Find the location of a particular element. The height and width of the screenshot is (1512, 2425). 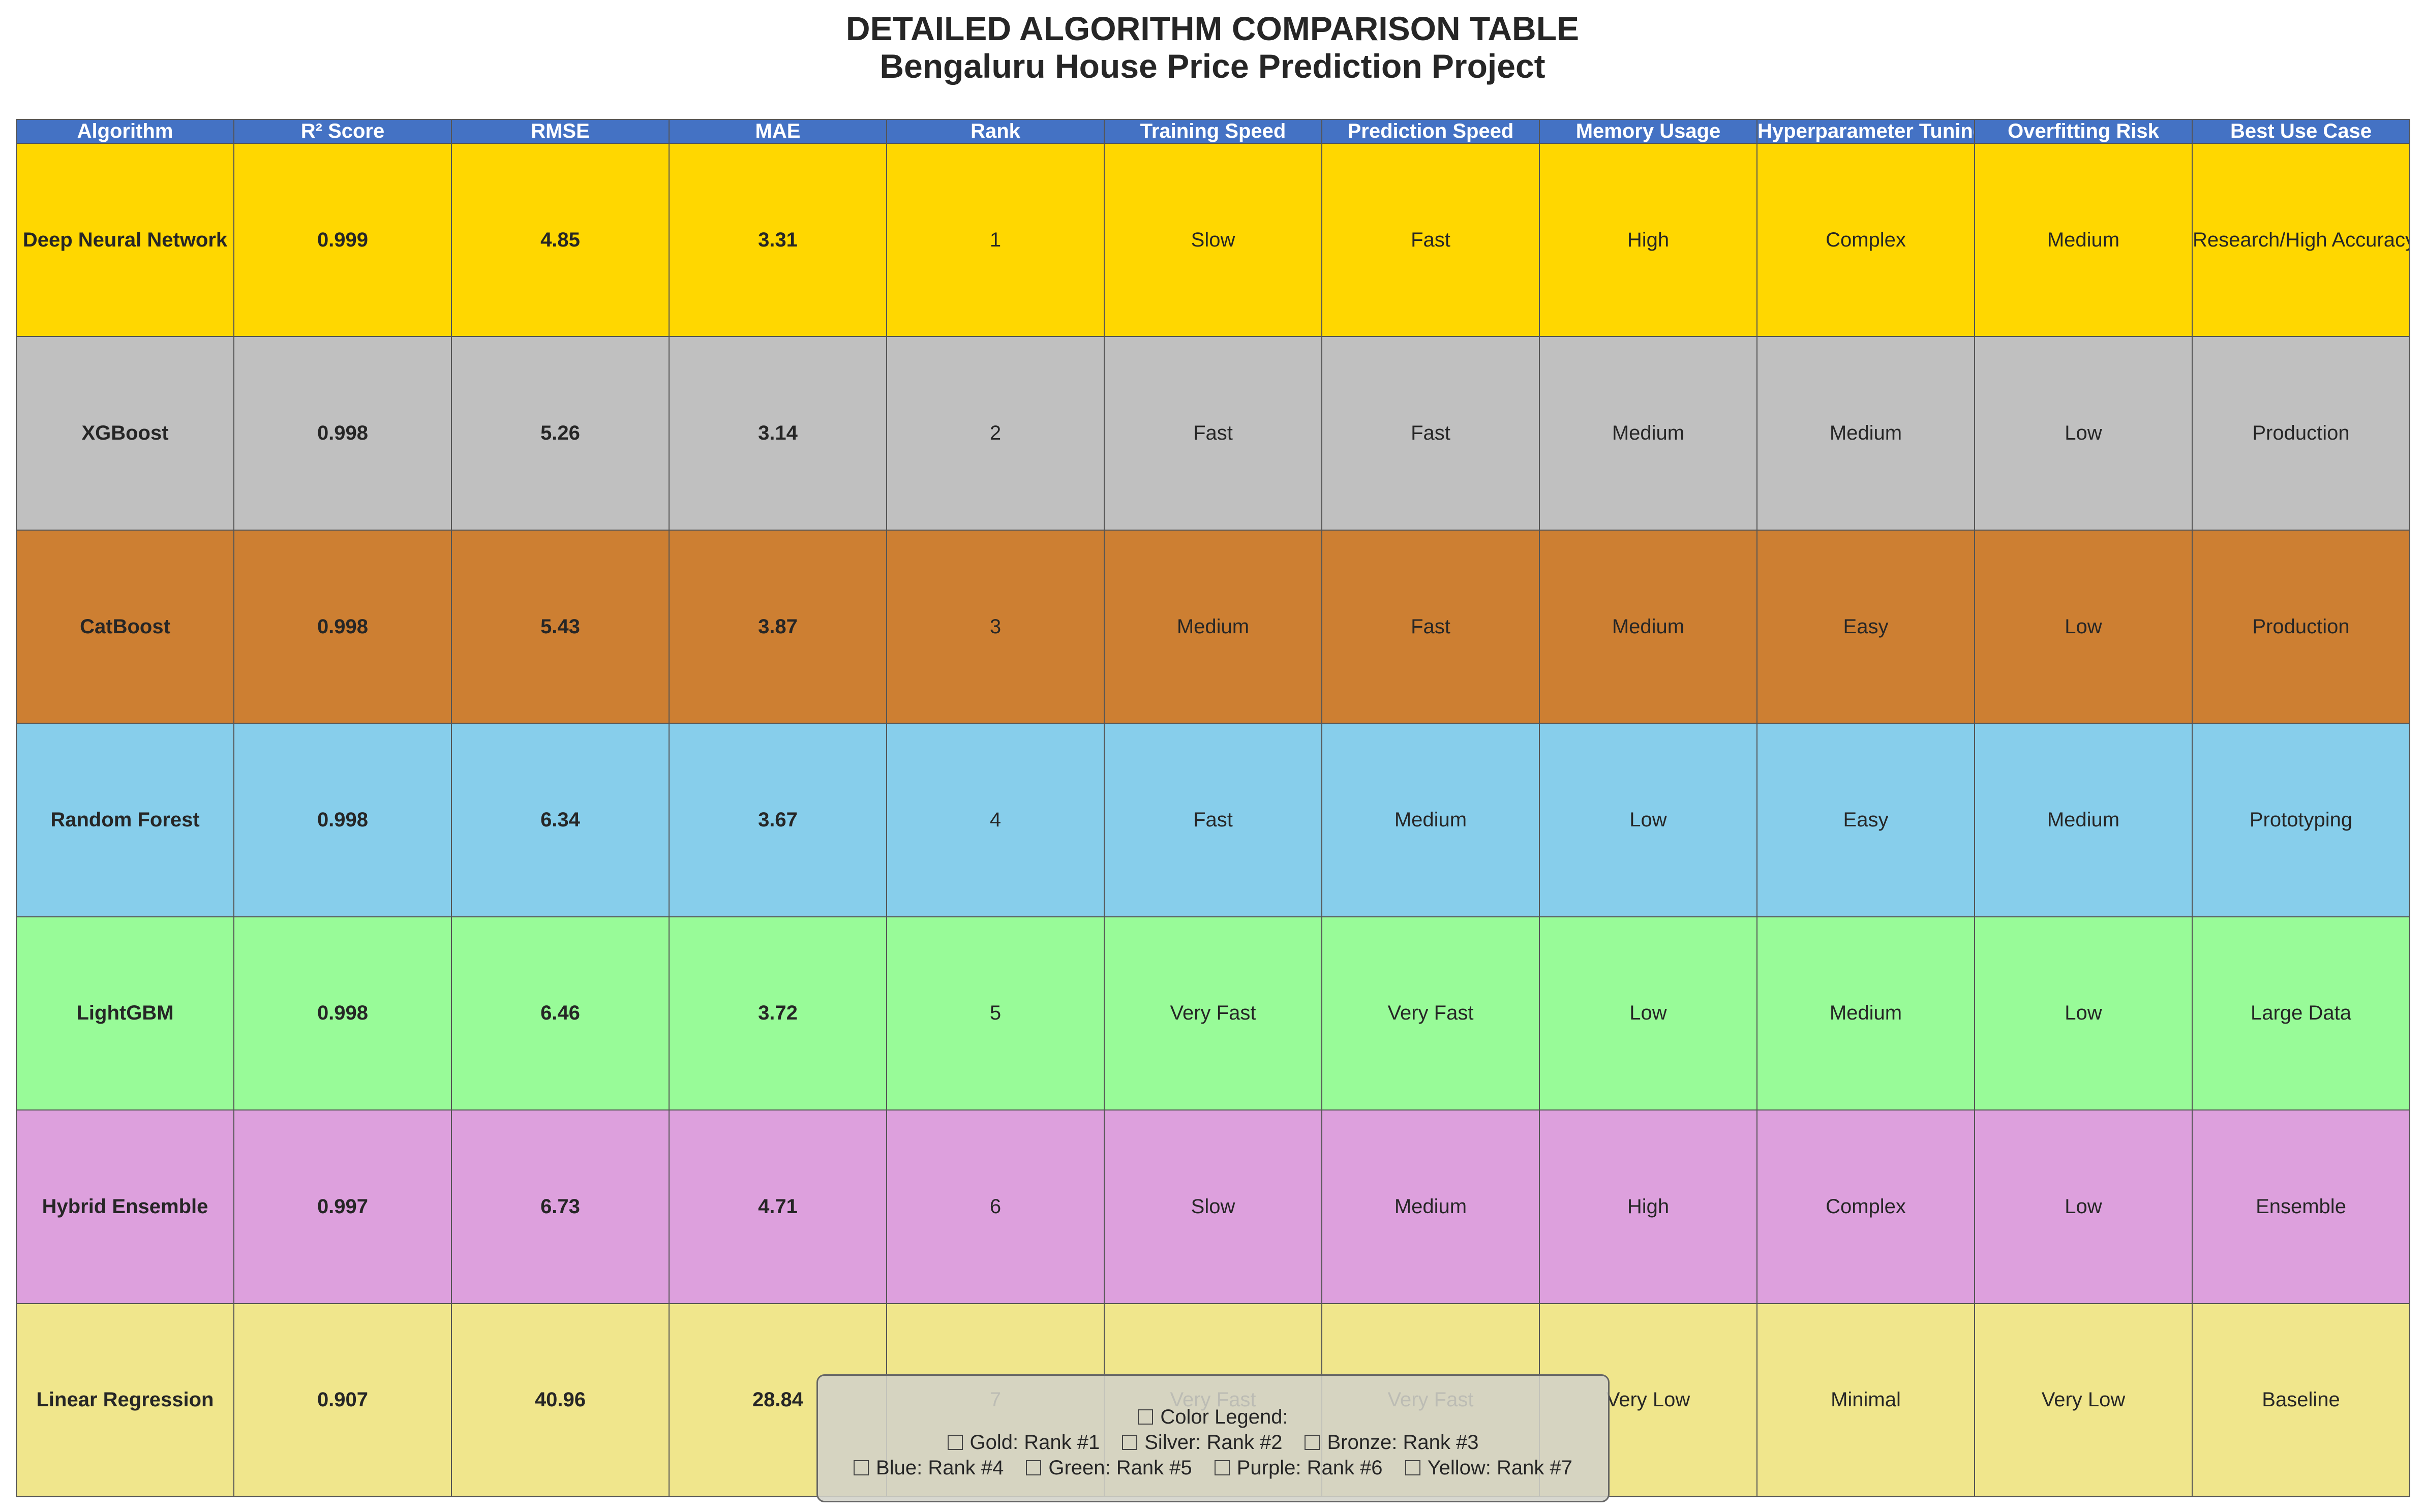

cell-algorithm: Deep Neural Network is located at coordinates (125, 239).